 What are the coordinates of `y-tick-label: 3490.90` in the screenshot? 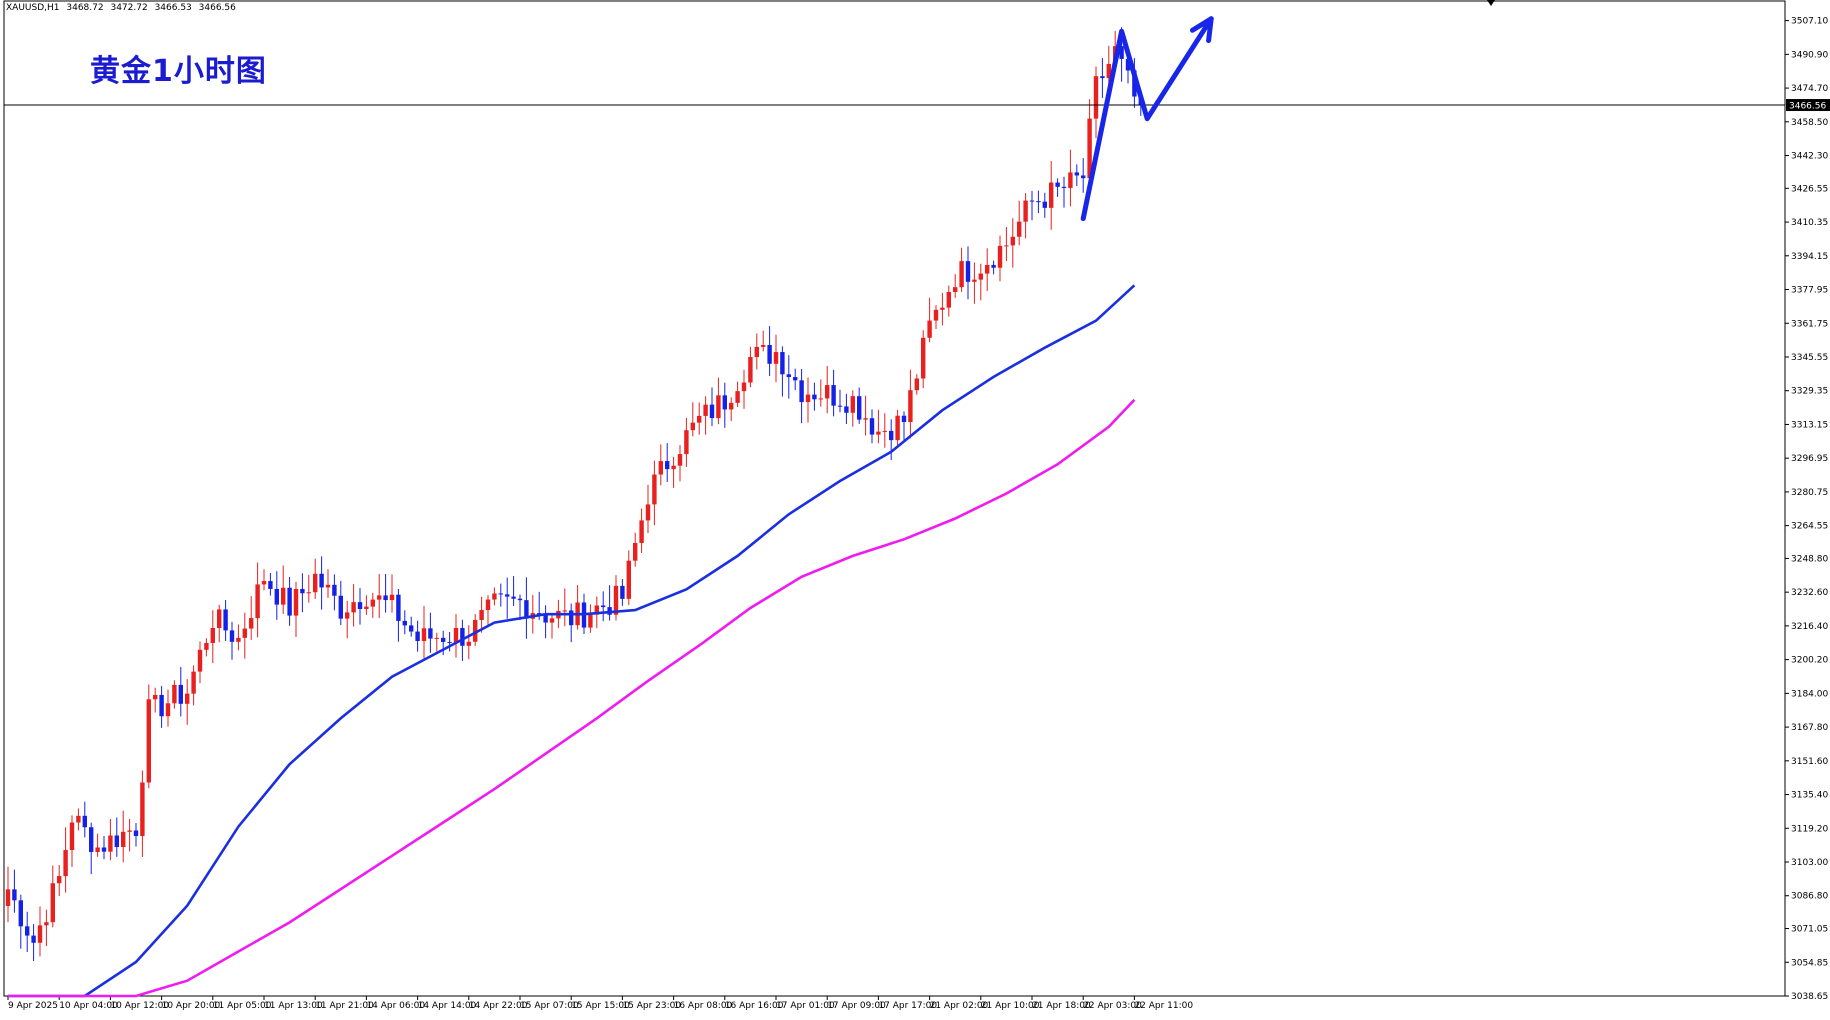 It's located at (1809, 55).